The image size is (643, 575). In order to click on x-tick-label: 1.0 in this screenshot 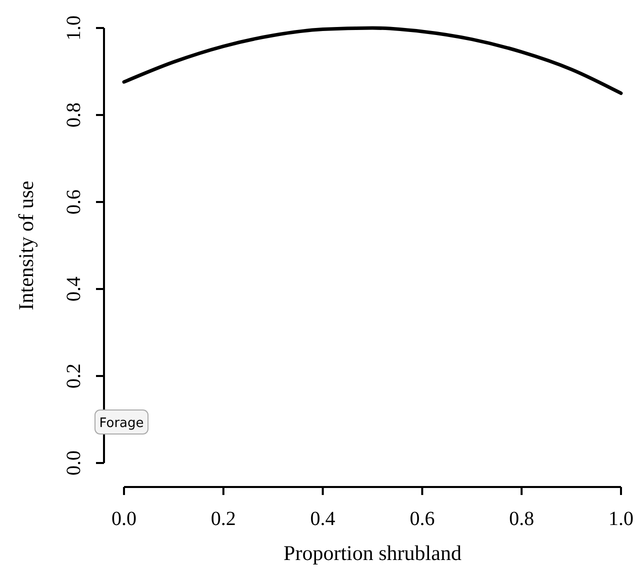, I will do `click(621, 519)`.